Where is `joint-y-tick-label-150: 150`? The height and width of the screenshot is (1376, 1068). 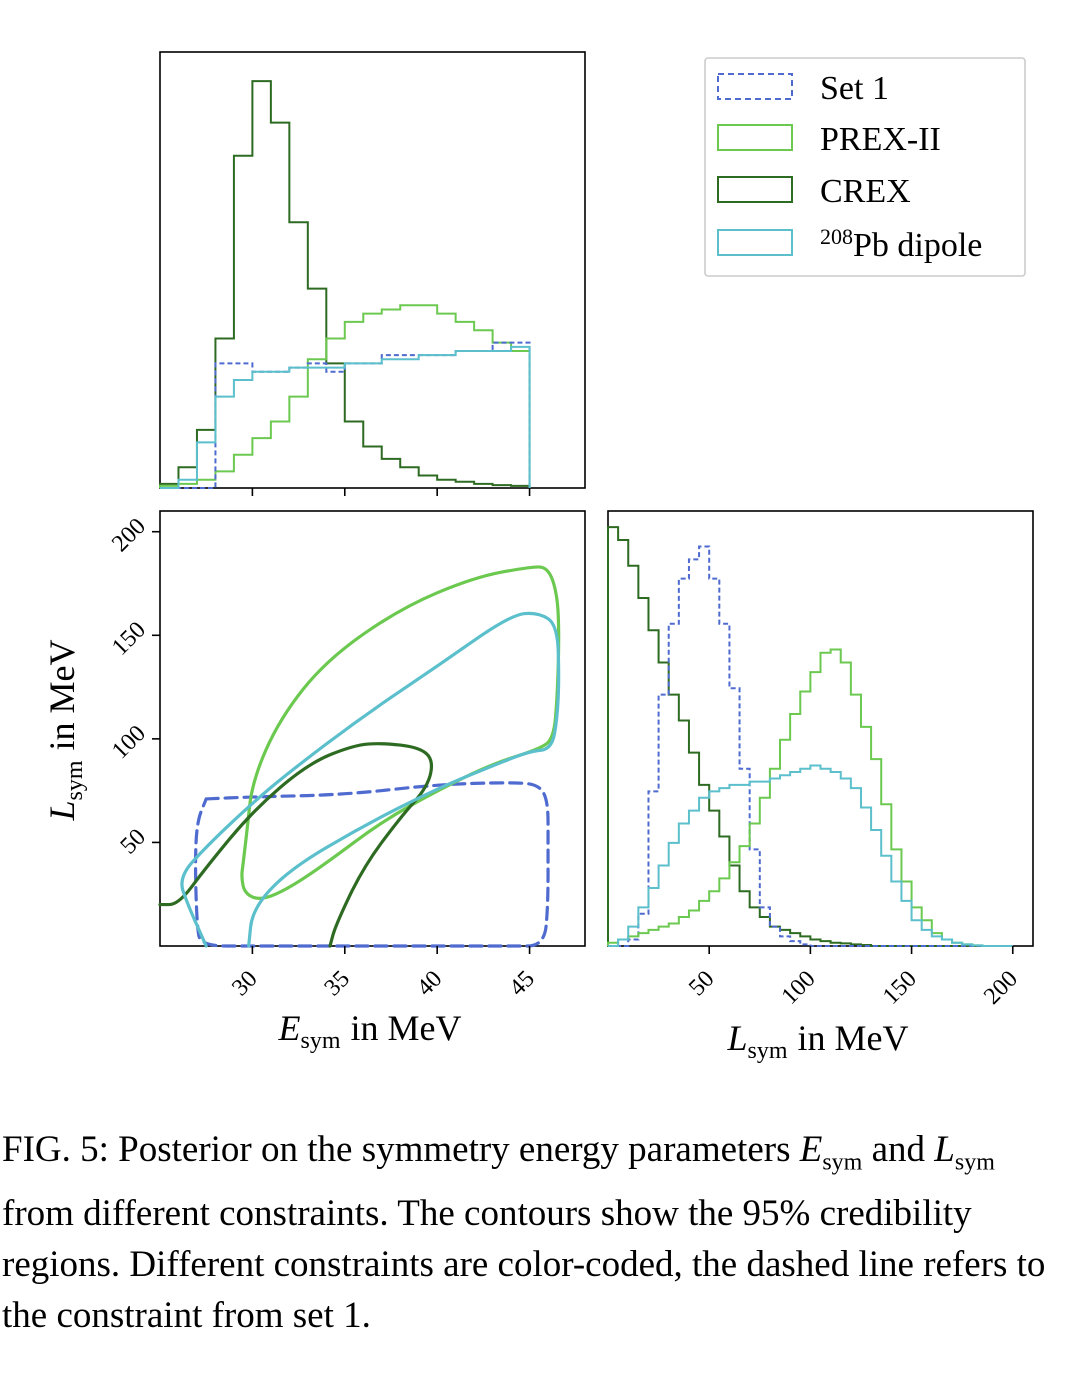
joint-y-tick-label-150: 150 is located at coordinates (129, 639).